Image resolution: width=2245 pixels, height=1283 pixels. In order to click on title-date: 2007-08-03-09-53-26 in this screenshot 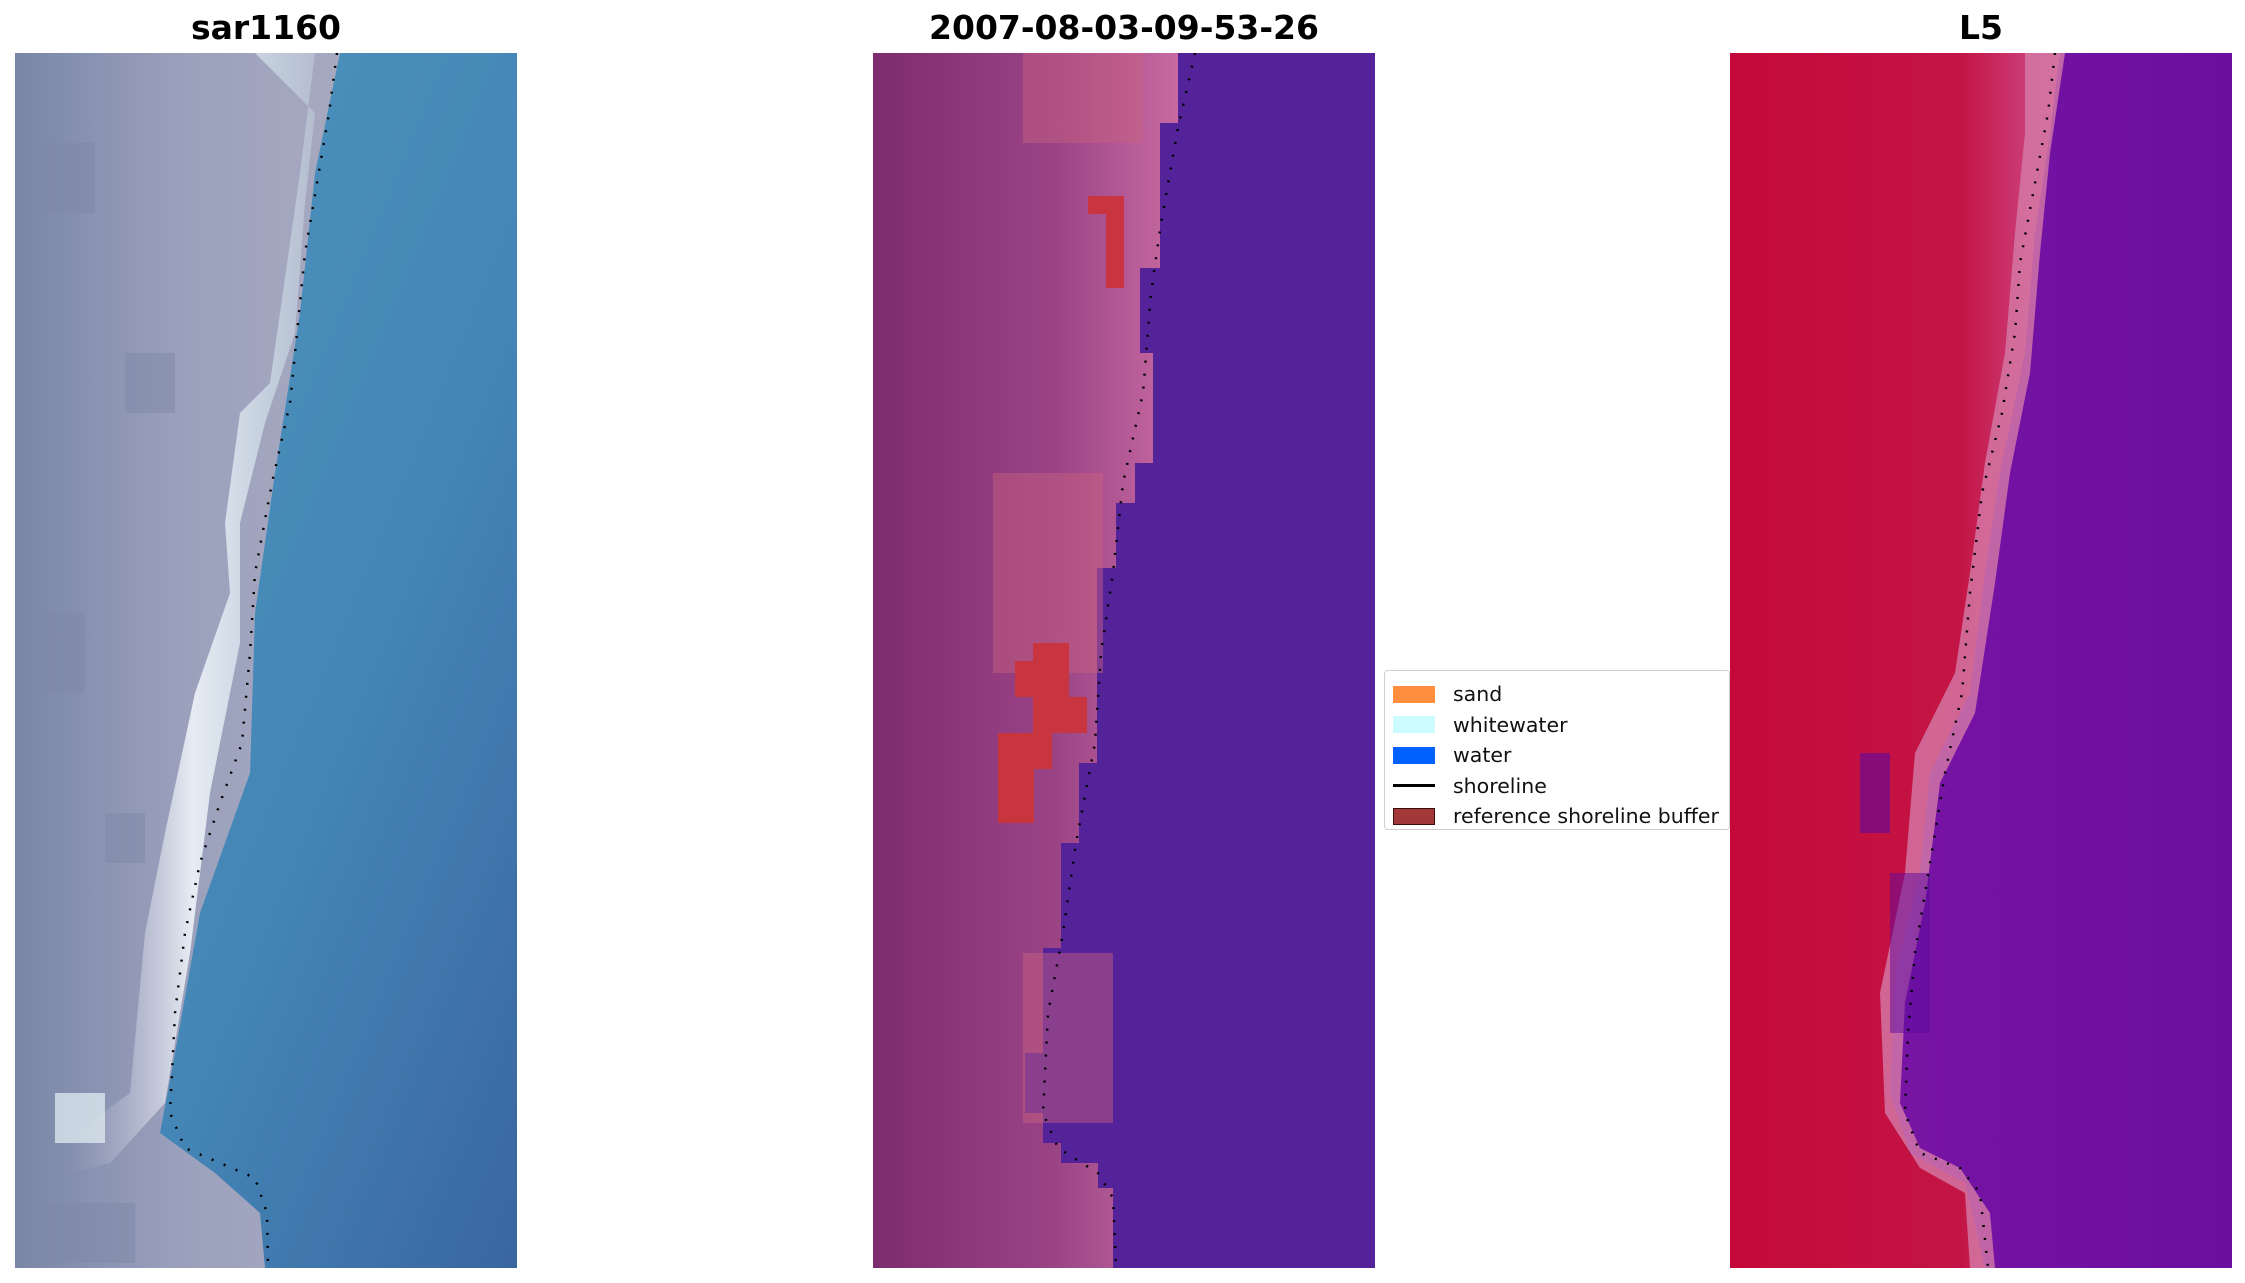, I will do `click(1124, 27)`.